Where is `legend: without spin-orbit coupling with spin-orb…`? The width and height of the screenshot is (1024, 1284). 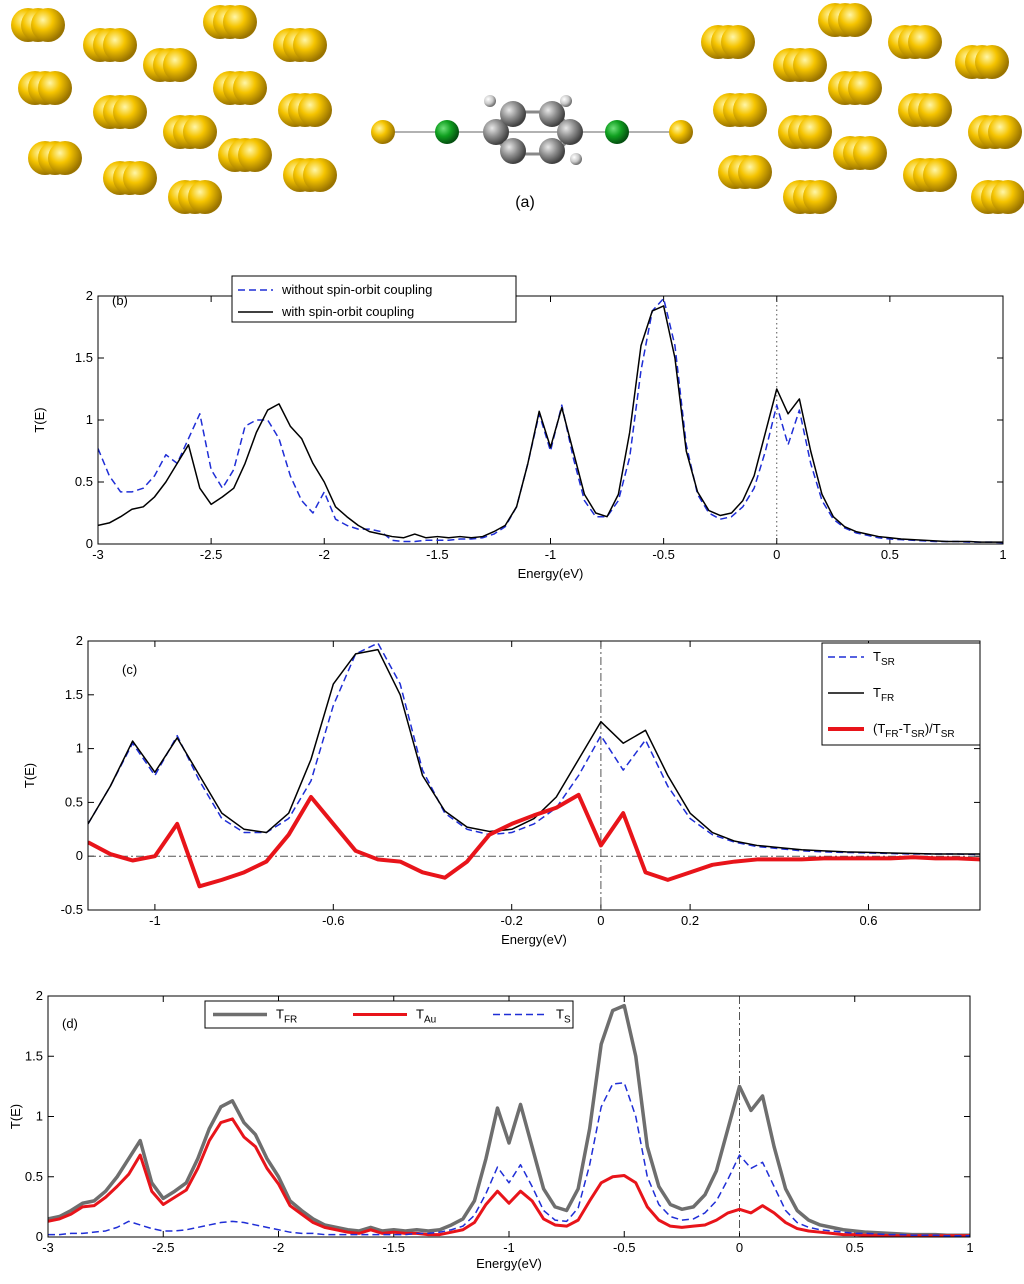 legend: without spin-orbit coupling with spin-orb… is located at coordinates (374, 299).